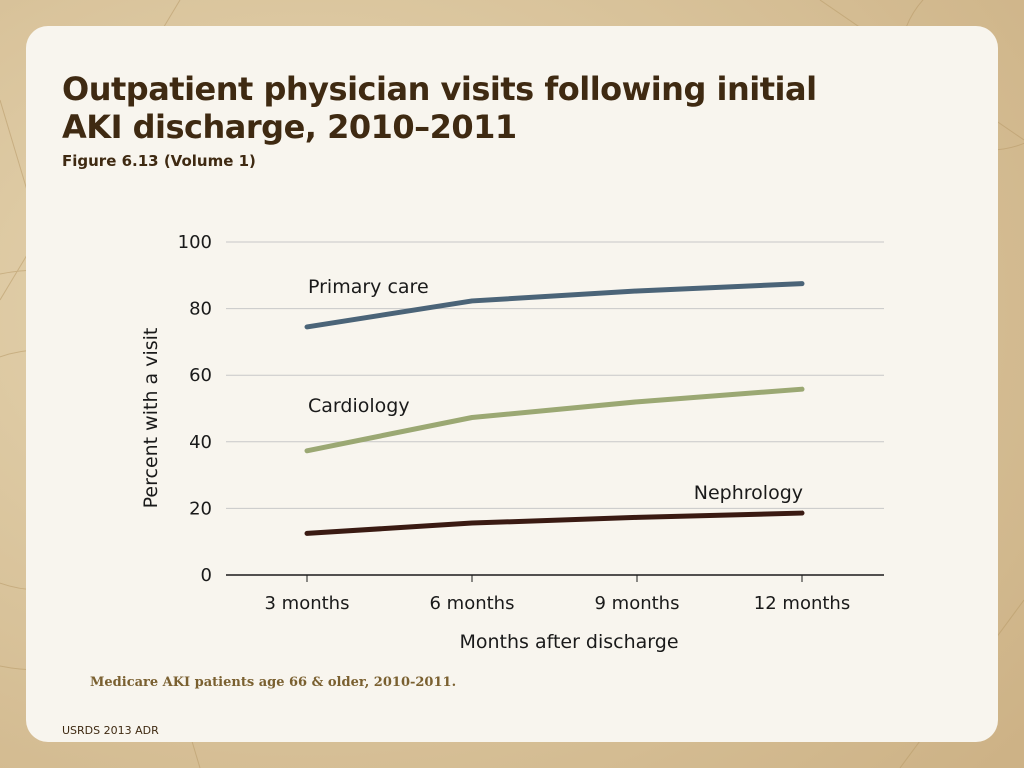 The image size is (1024, 768). Describe the element at coordinates (802, 603) in the screenshot. I see `x-tick-label: 12 months` at that location.